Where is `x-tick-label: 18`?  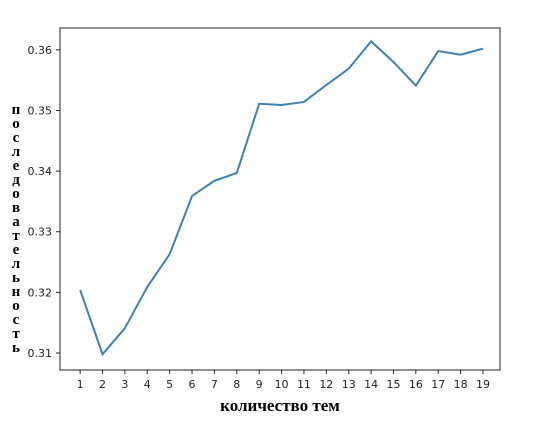
x-tick-label: 18 is located at coordinates (461, 384).